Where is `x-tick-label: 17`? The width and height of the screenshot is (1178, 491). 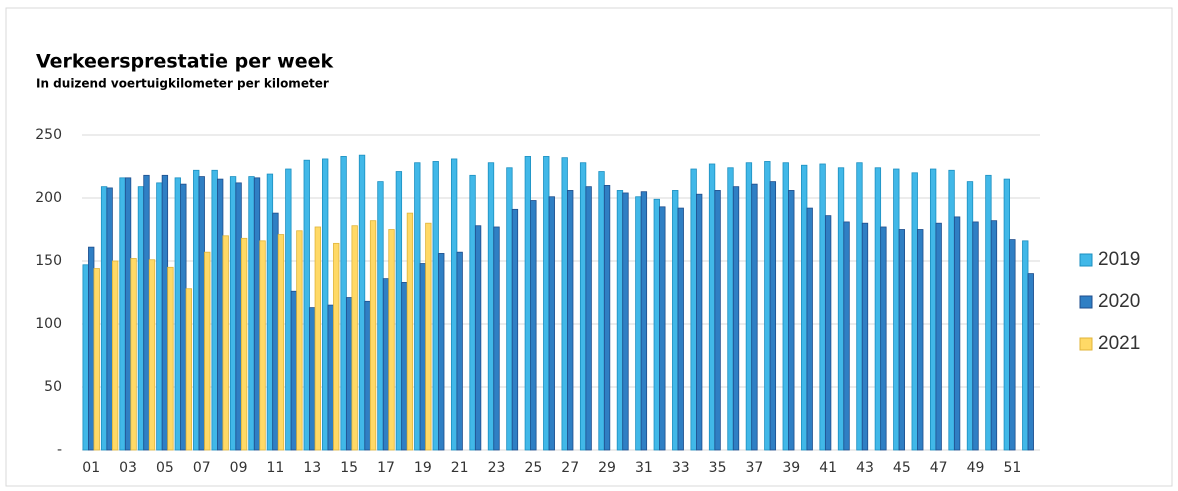 x-tick-label: 17 is located at coordinates (386, 468).